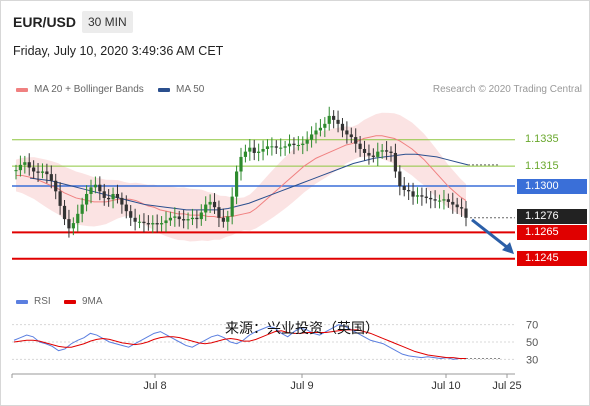 Image resolution: width=590 pixels, height=406 pixels. I want to click on x-axis-label: Jul 10, so click(445, 386).